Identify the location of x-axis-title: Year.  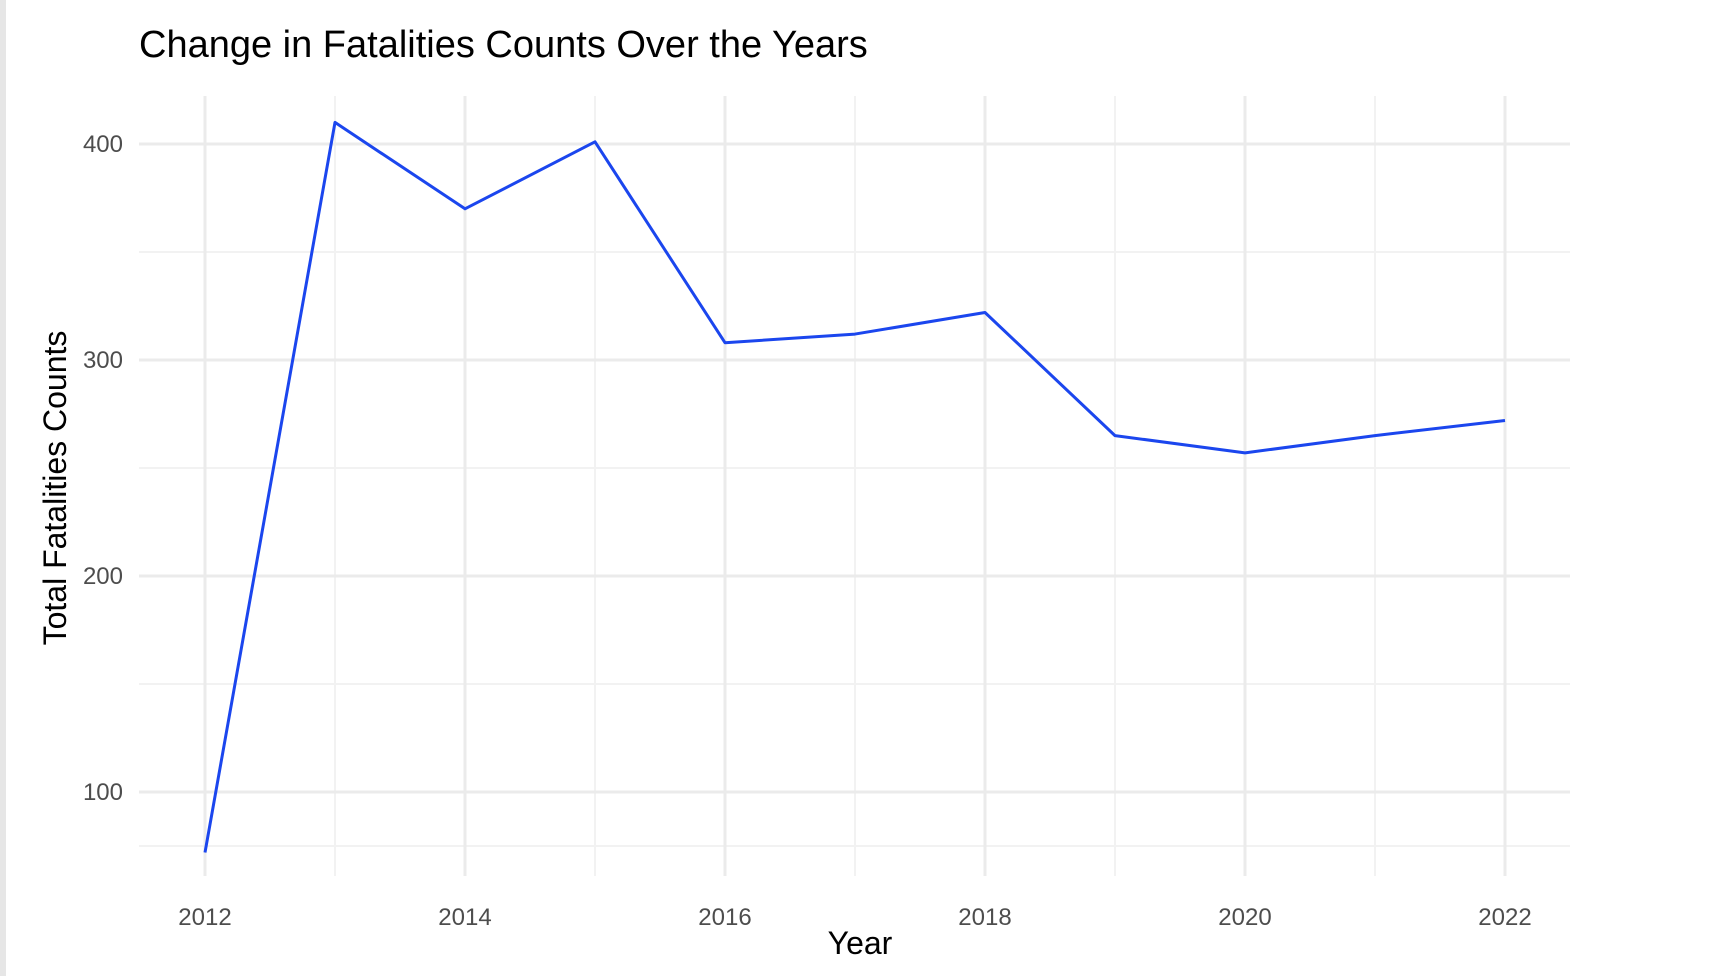
(860, 943).